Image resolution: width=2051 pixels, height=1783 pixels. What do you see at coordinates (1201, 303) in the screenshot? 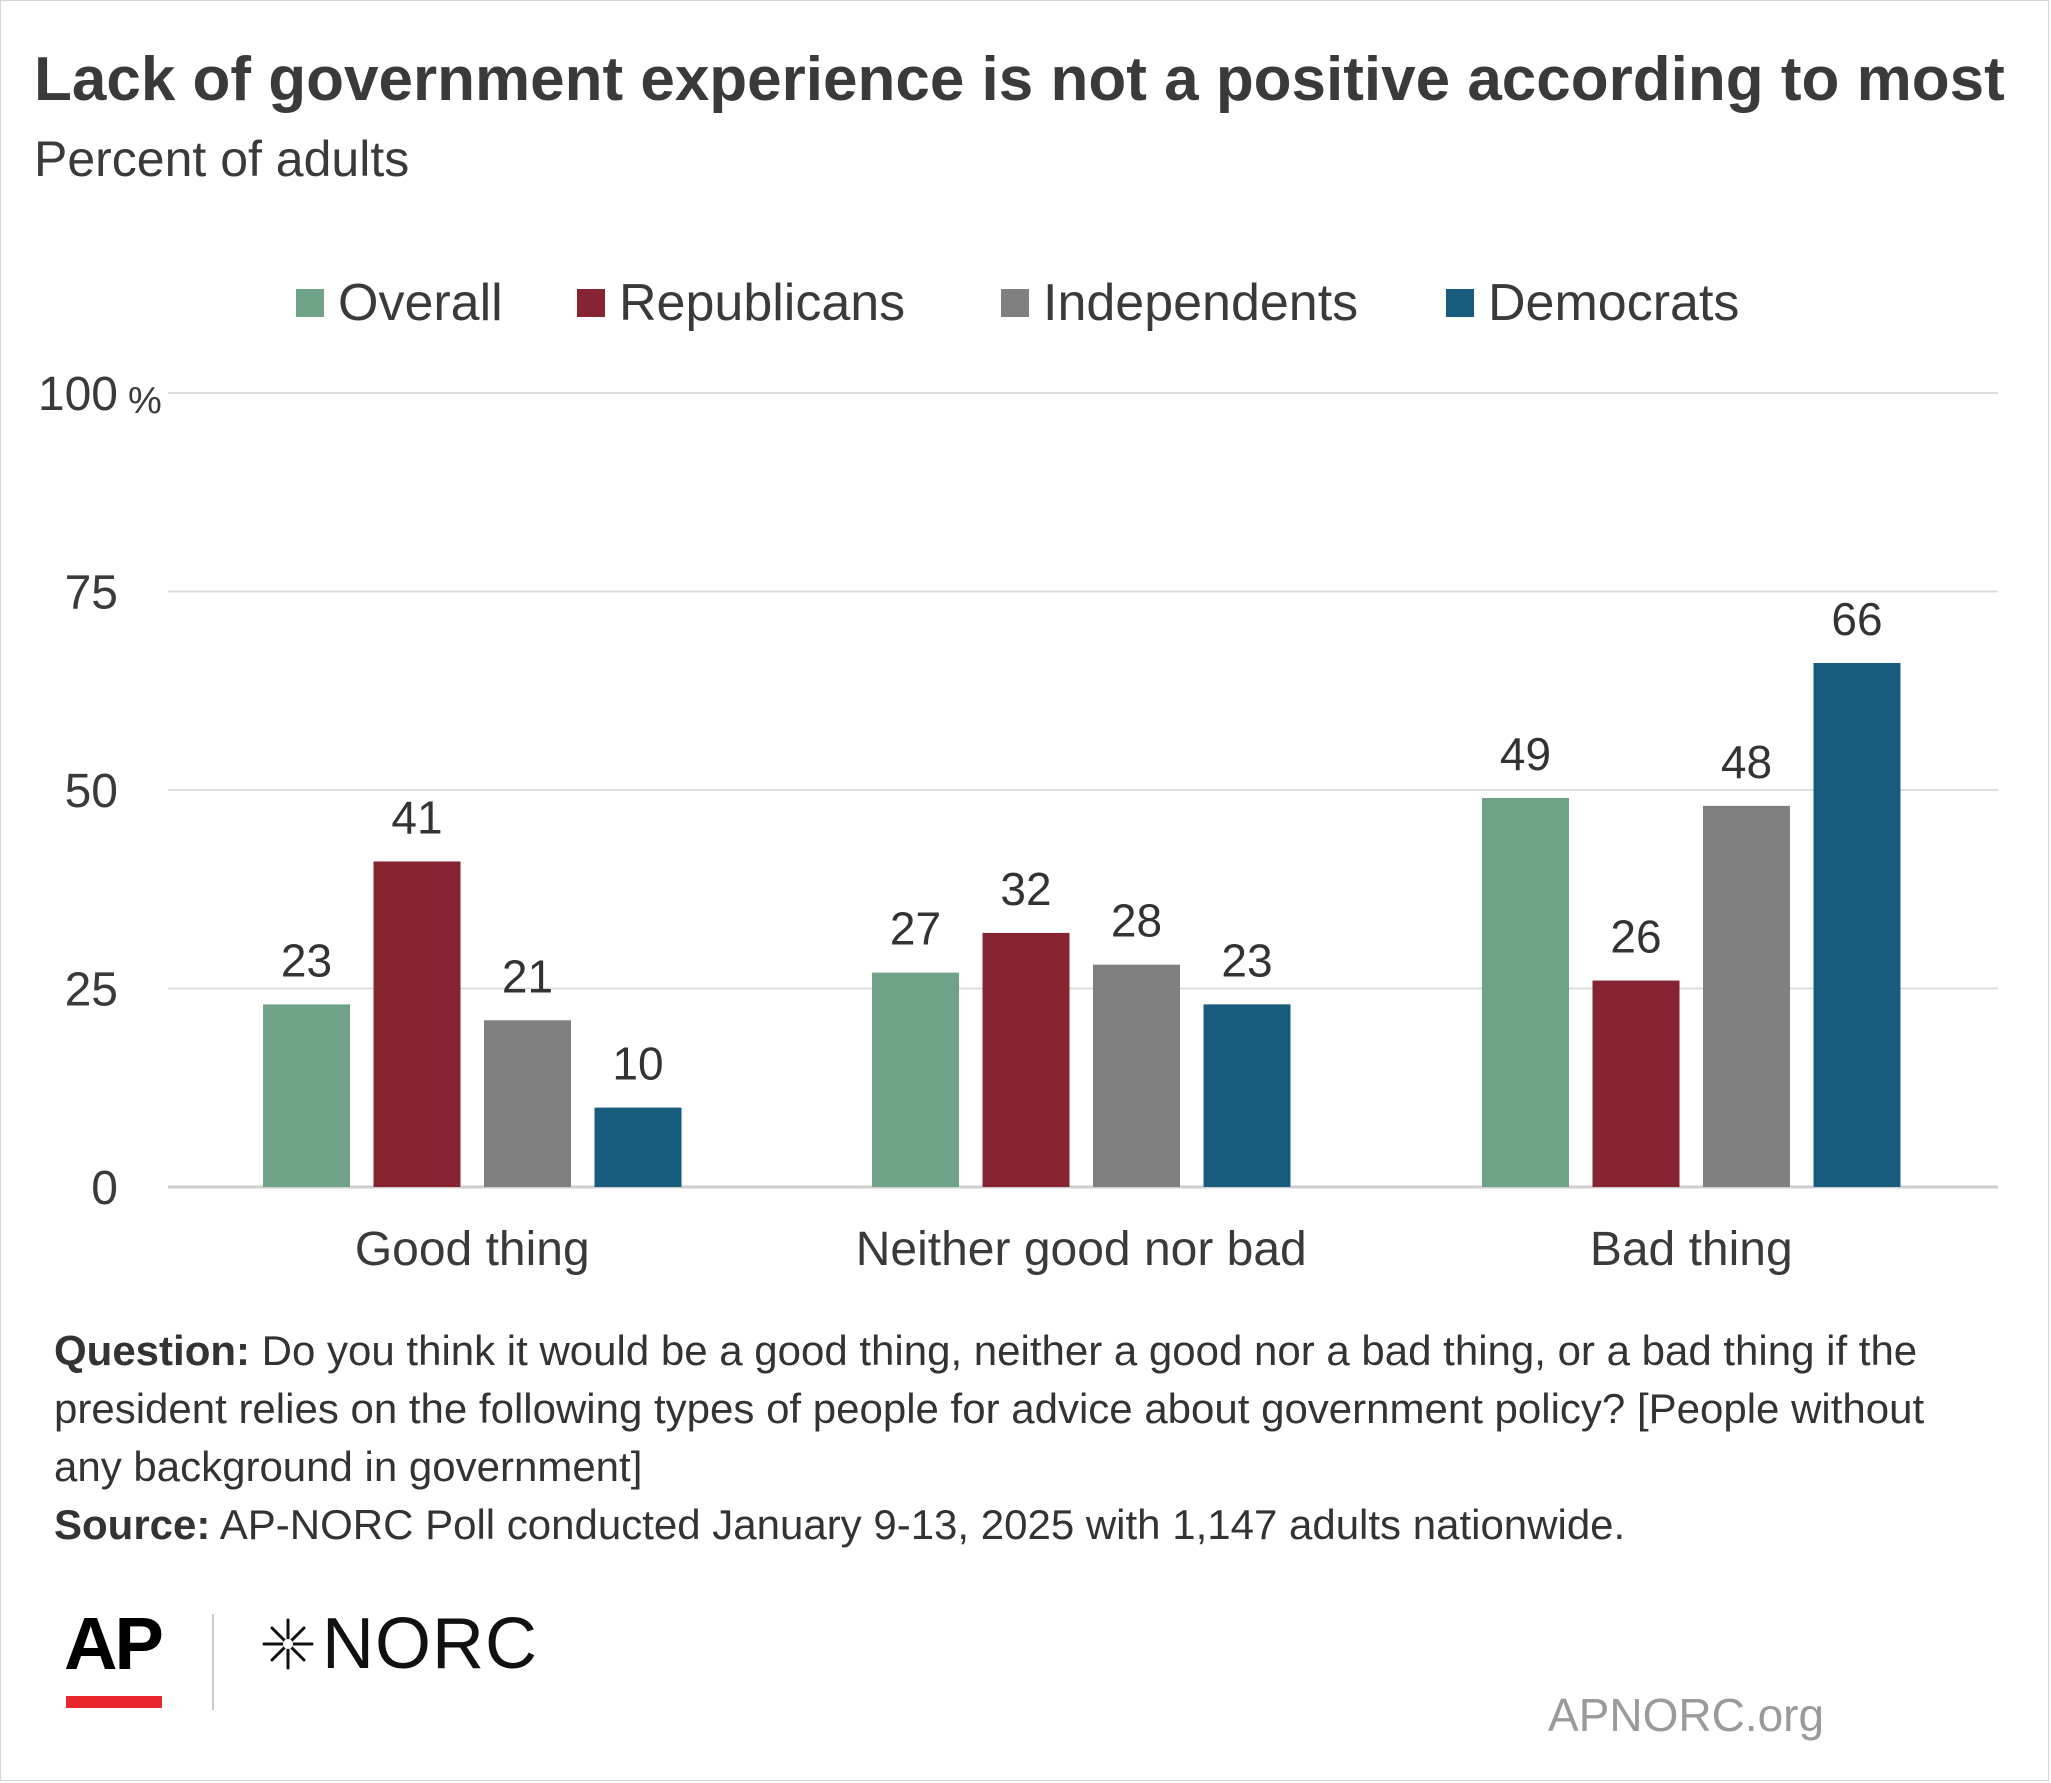
I see `legend-label-independents: Independents` at bounding box center [1201, 303].